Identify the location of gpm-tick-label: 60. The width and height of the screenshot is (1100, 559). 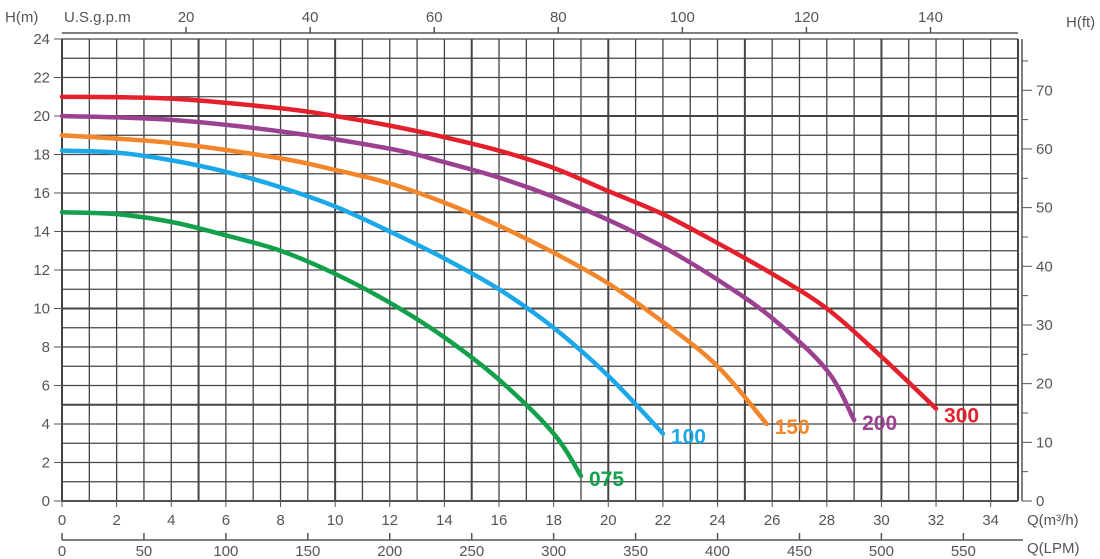
(434, 17).